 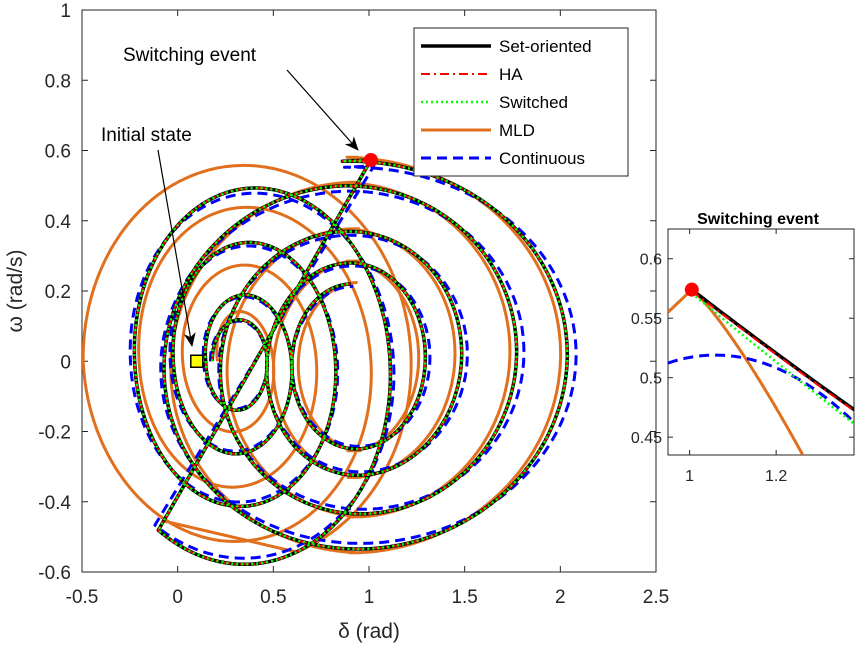 What do you see at coordinates (54, 503) in the screenshot?
I see `y-tick-label: -0.4` at bounding box center [54, 503].